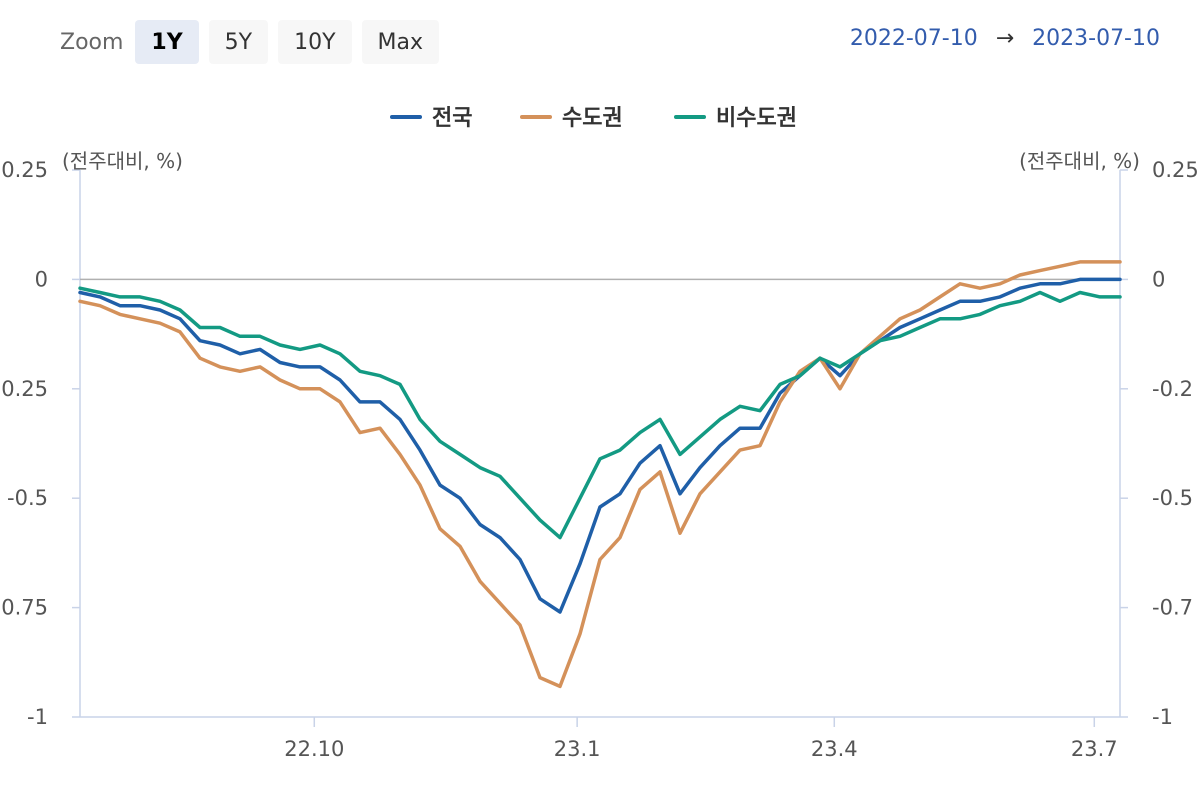 This screenshot has width=1200, height=800. I want to click on date-range: 2022-07-10 → 2023-07-10, so click(1005, 38).